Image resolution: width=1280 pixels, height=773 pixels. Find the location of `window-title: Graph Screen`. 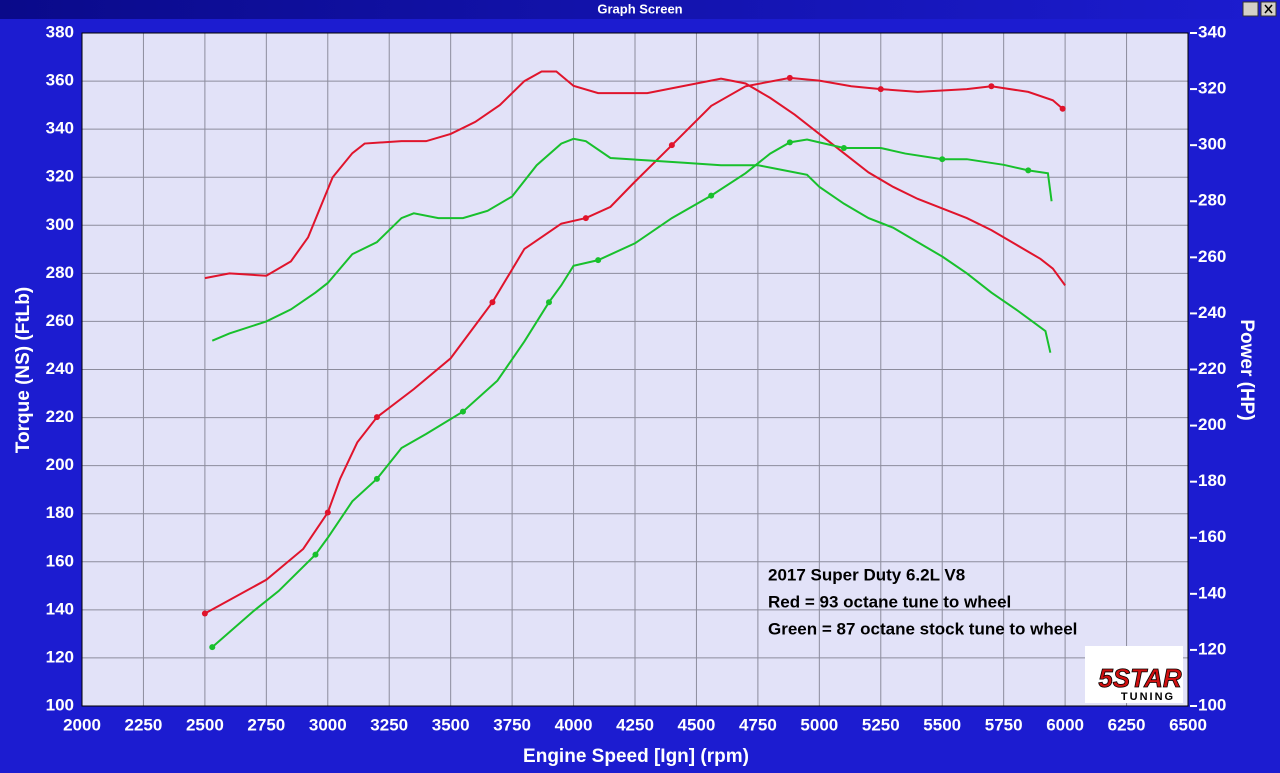

window-title: Graph Screen is located at coordinates (639, 8).